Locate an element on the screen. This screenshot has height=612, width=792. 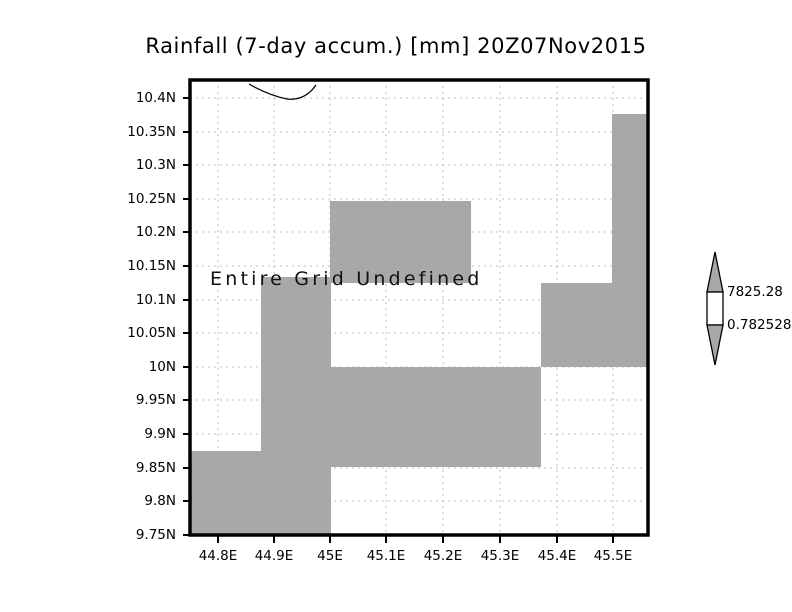
y-tick-label: 9.8N is located at coordinates (160, 501).